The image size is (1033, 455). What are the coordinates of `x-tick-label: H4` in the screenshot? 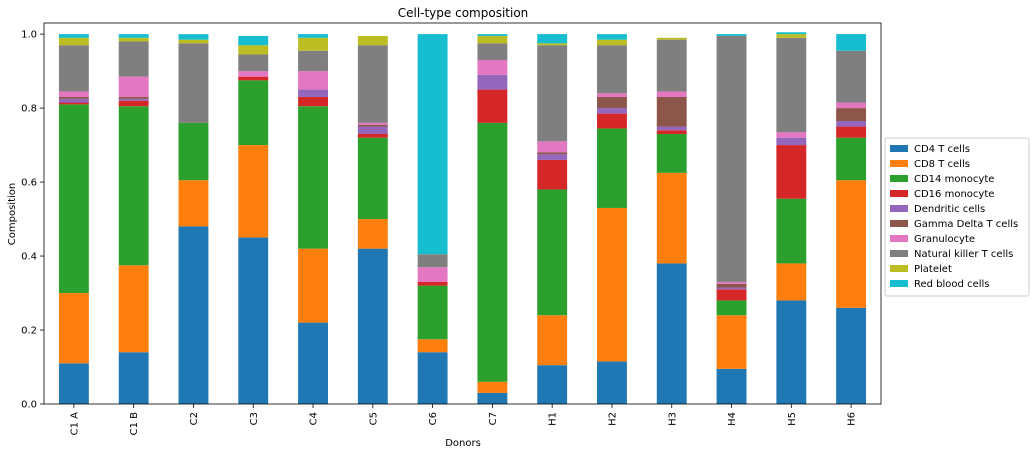 It's located at (732, 419).